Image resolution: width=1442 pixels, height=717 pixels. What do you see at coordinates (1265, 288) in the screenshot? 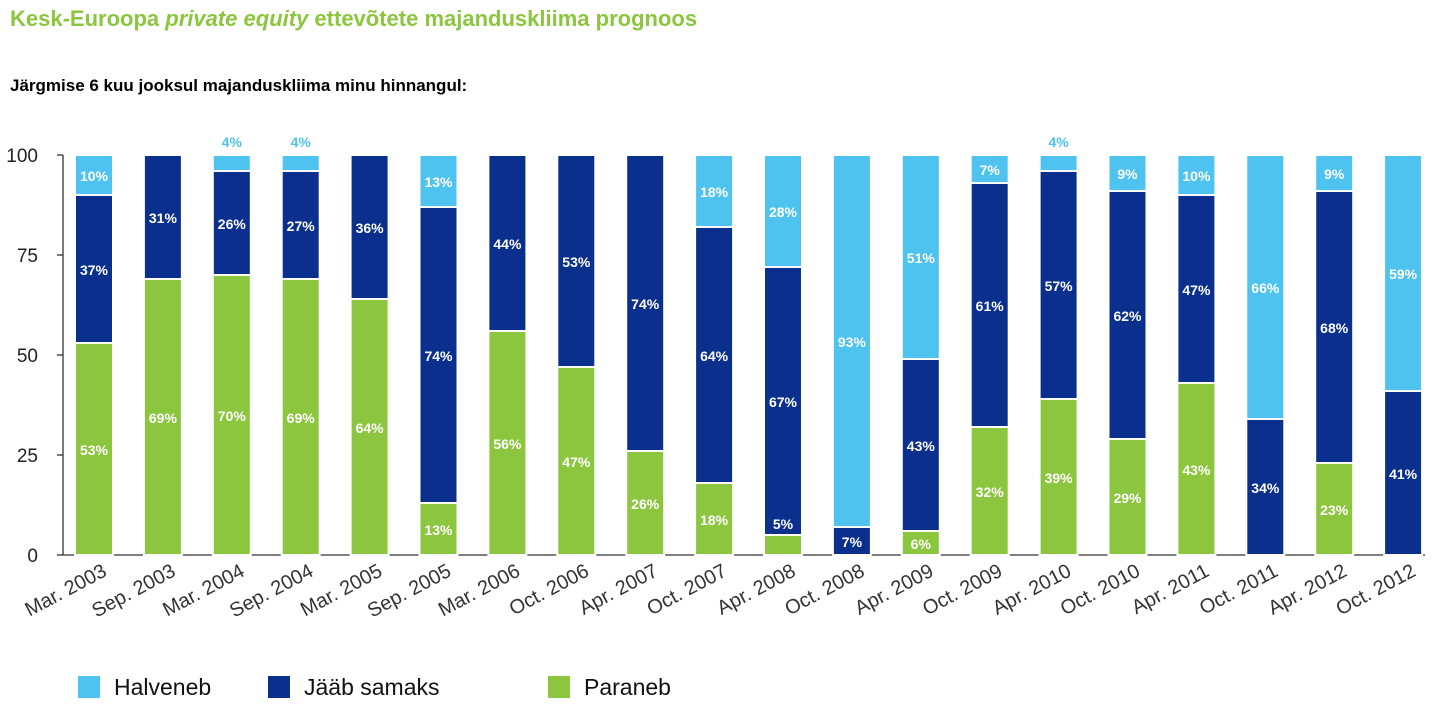
I see `data-label-halveneb-oct-2011: 66%` at bounding box center [1265, 288].